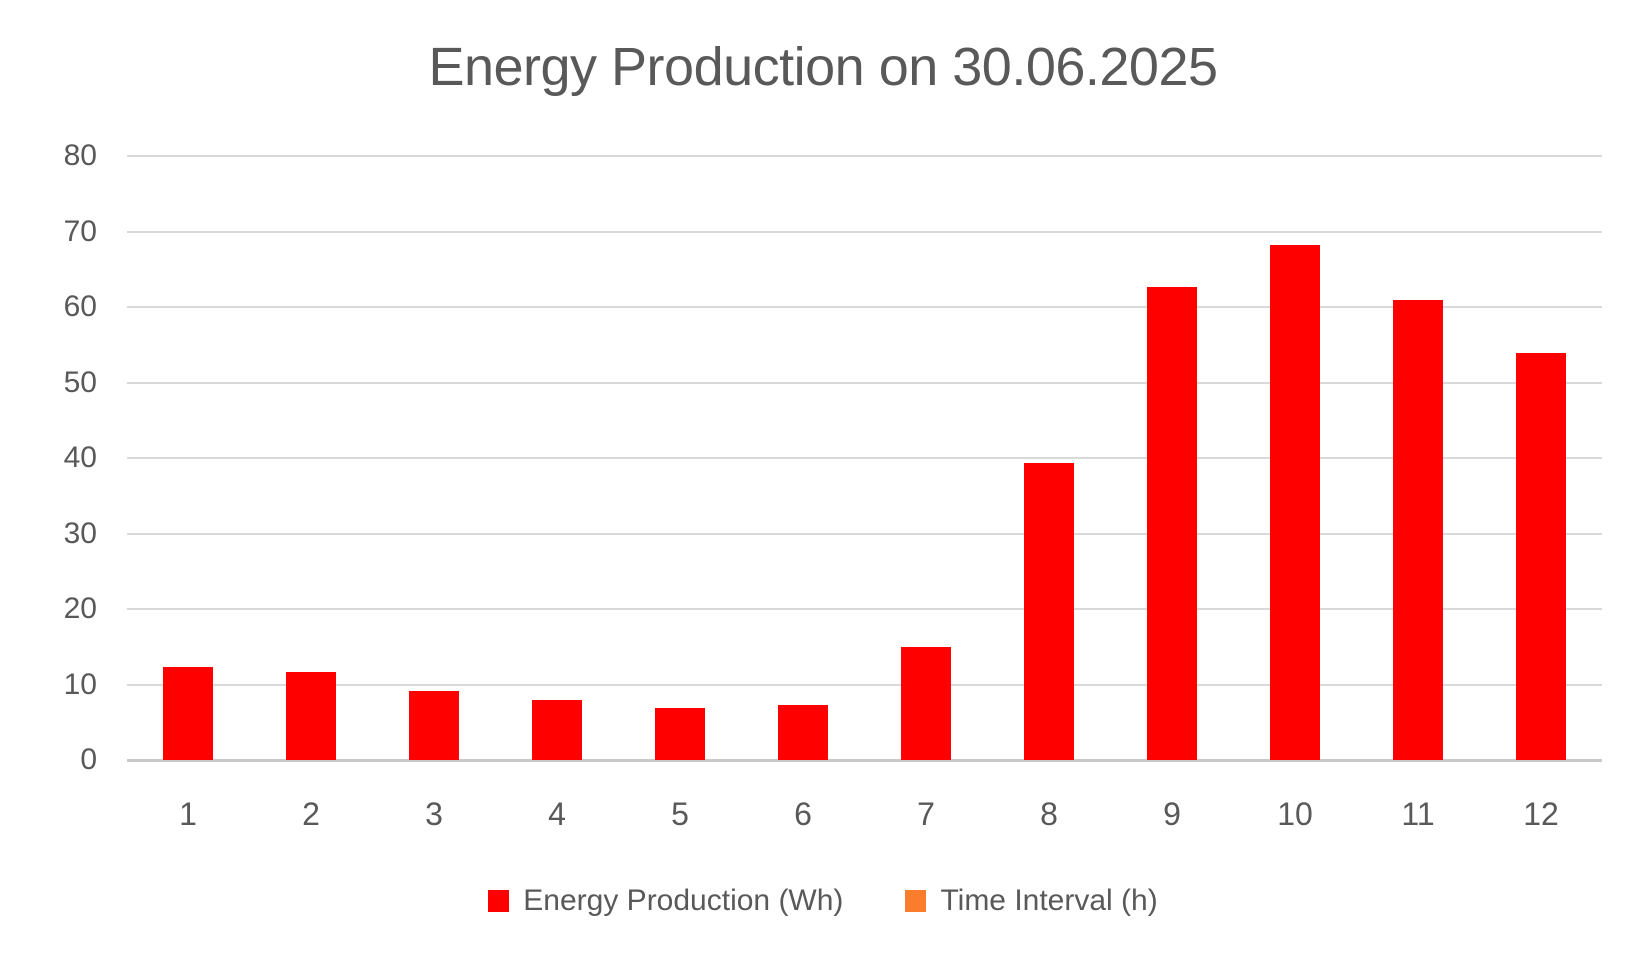 This screenshot has height=955, width=1646. I want to click on legend-item-energy-production: Energy Production (Wh), so click(665, 901).